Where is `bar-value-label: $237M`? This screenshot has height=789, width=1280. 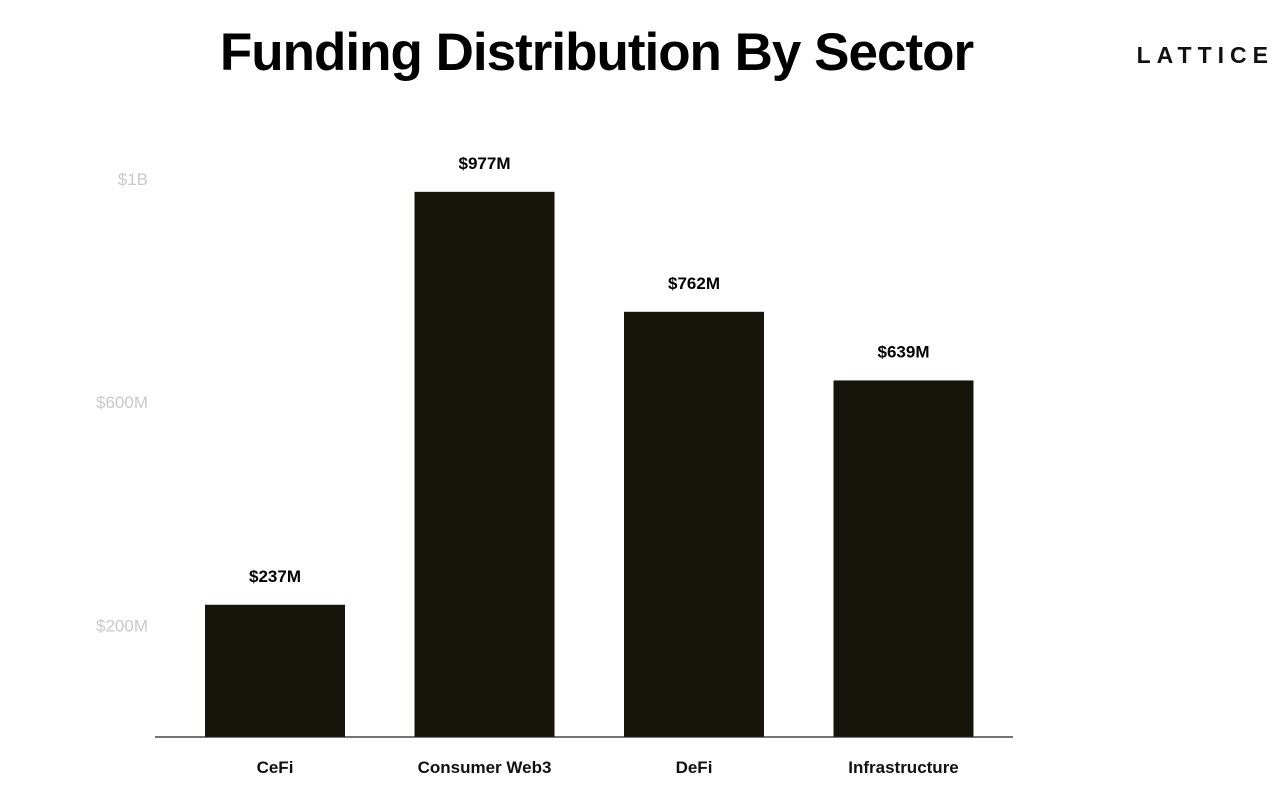 bar-value-label: $237M is located at coordinates (275, 576).